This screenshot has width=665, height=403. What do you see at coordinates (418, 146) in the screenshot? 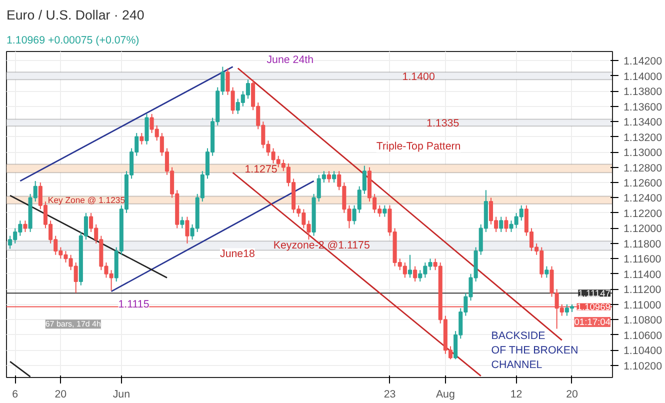
I see `annotation: Triple-Top Pattern` at bounding box center [418, 146].